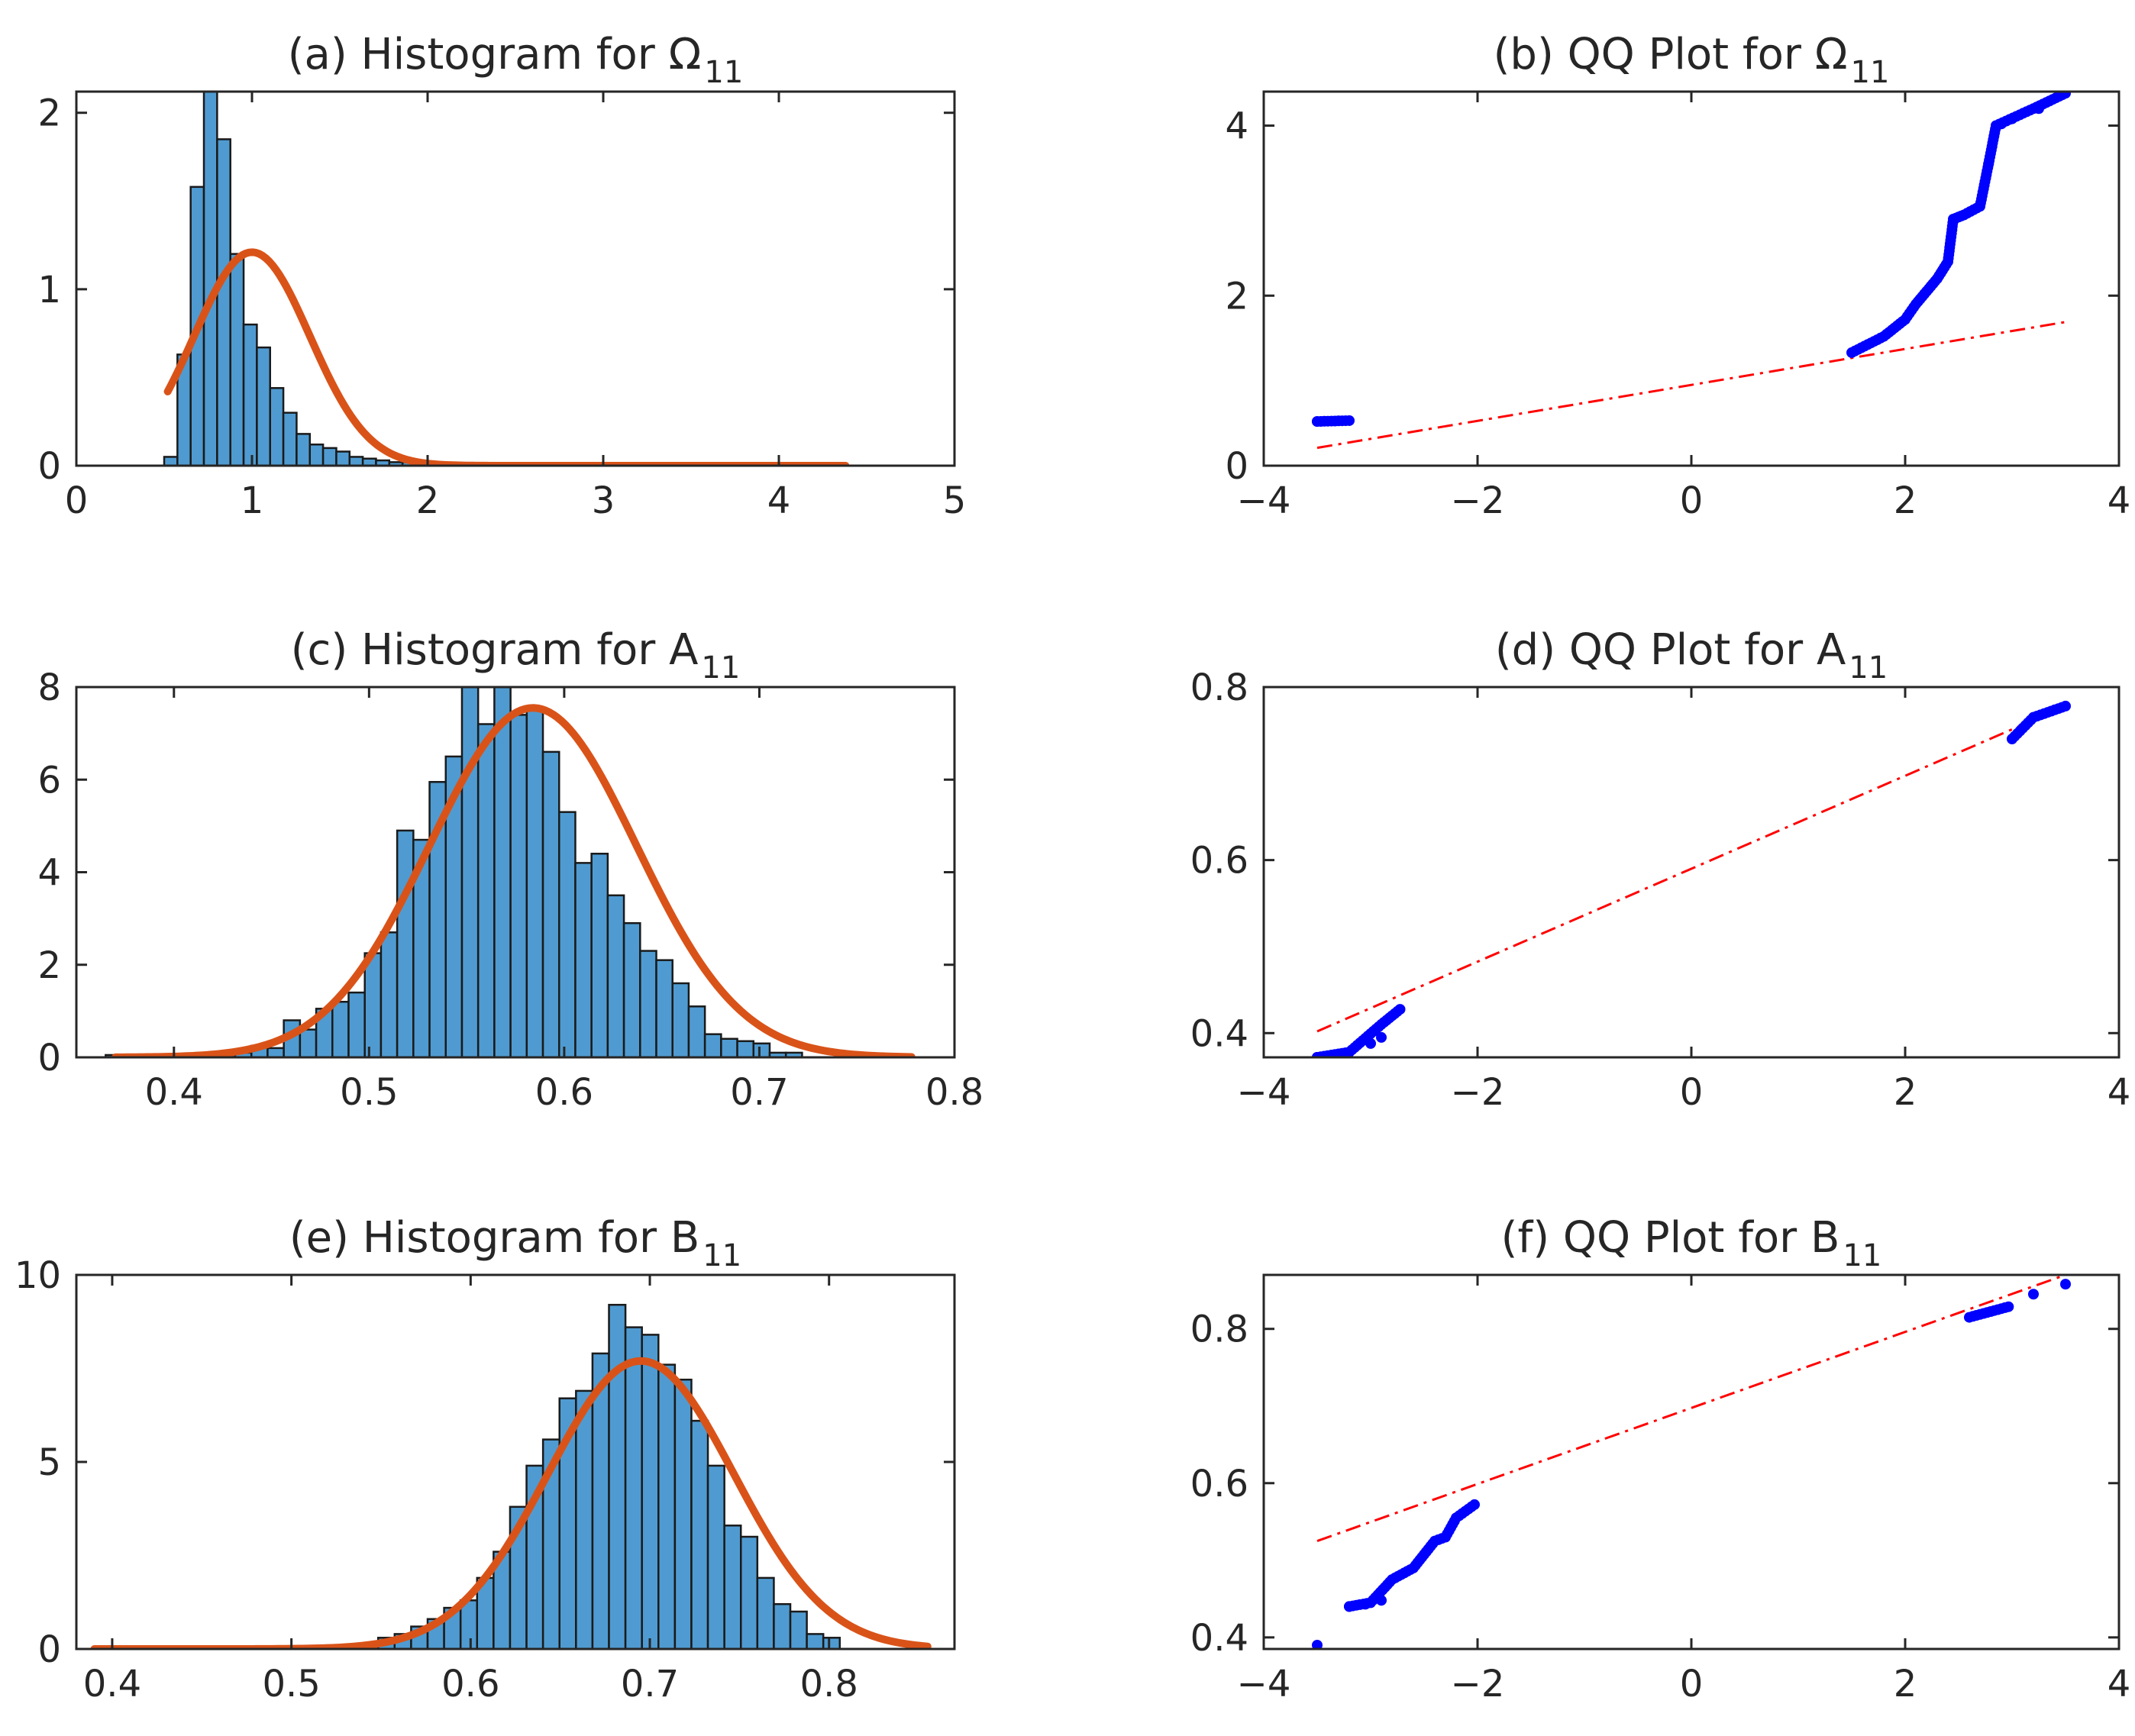  What do you see at coordinates (485, 1459) in the screenshot?
I see `panel-e: (e) Histogram for B 11 0.4 0.5 0.6 0.7 0.8 0 5 10` at bounding box center [485, 1459].